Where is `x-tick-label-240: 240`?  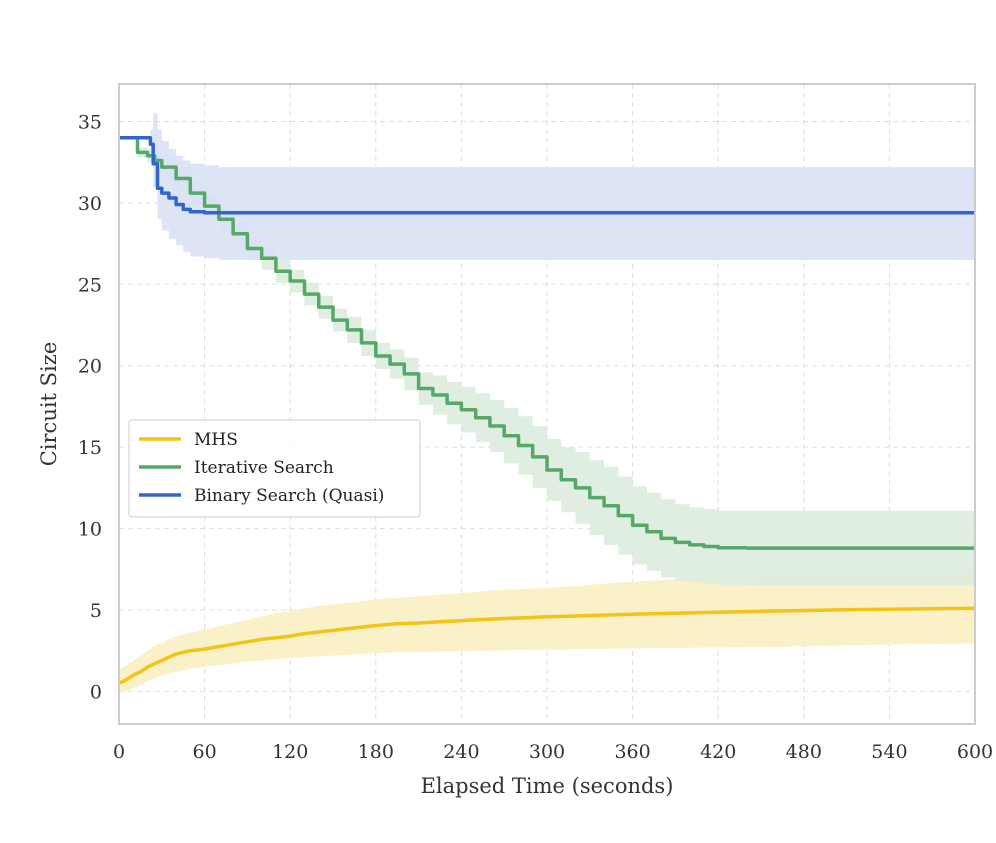
x-tick-label-240: 240 is located at coordinates (461, 752).